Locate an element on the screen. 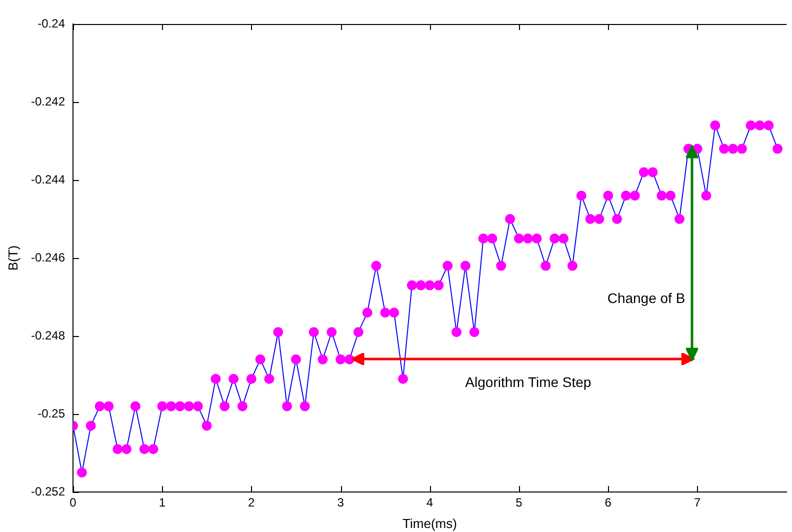 This screenshot has width=792, height=532. annotation: Algorithm Time Step is located at coordinates (528, 382).